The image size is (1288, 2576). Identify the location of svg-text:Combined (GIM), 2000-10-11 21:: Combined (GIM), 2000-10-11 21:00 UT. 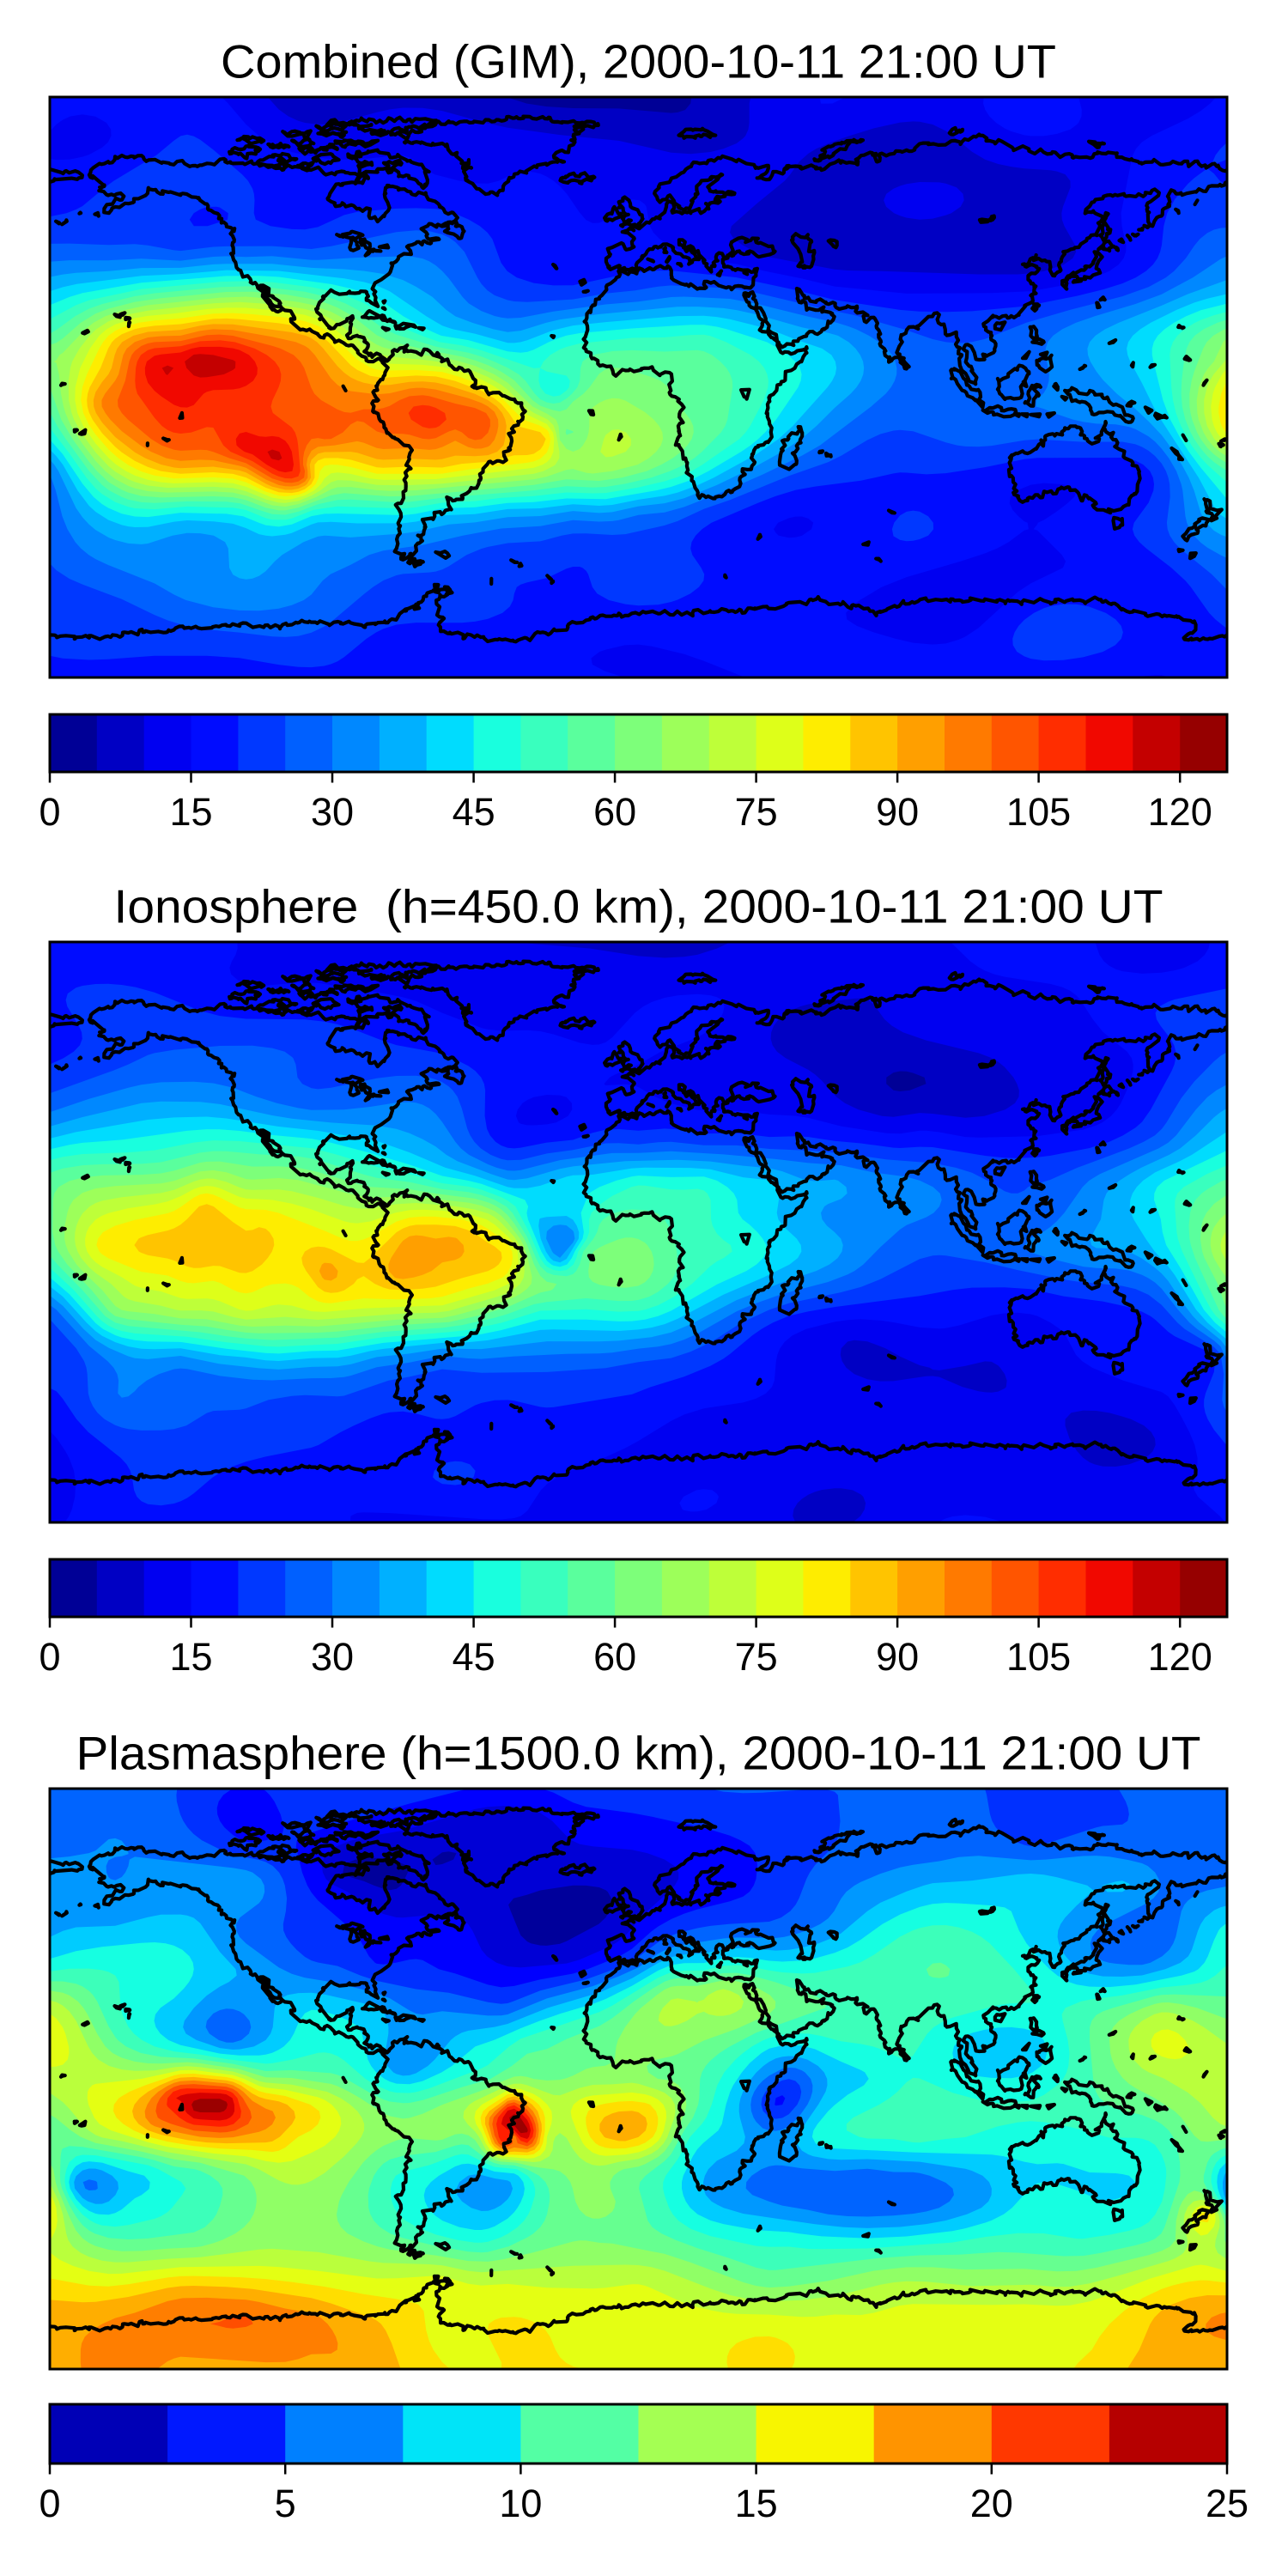
(638, 61).